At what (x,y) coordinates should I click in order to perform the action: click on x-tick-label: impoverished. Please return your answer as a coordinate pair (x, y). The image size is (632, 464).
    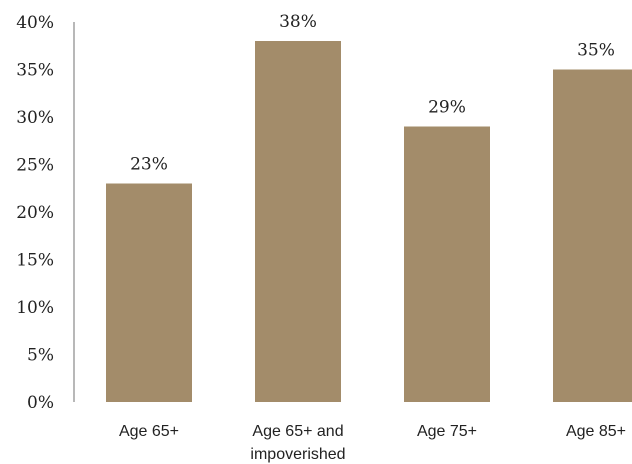
    Looking at the image, I should click on (297, 454).